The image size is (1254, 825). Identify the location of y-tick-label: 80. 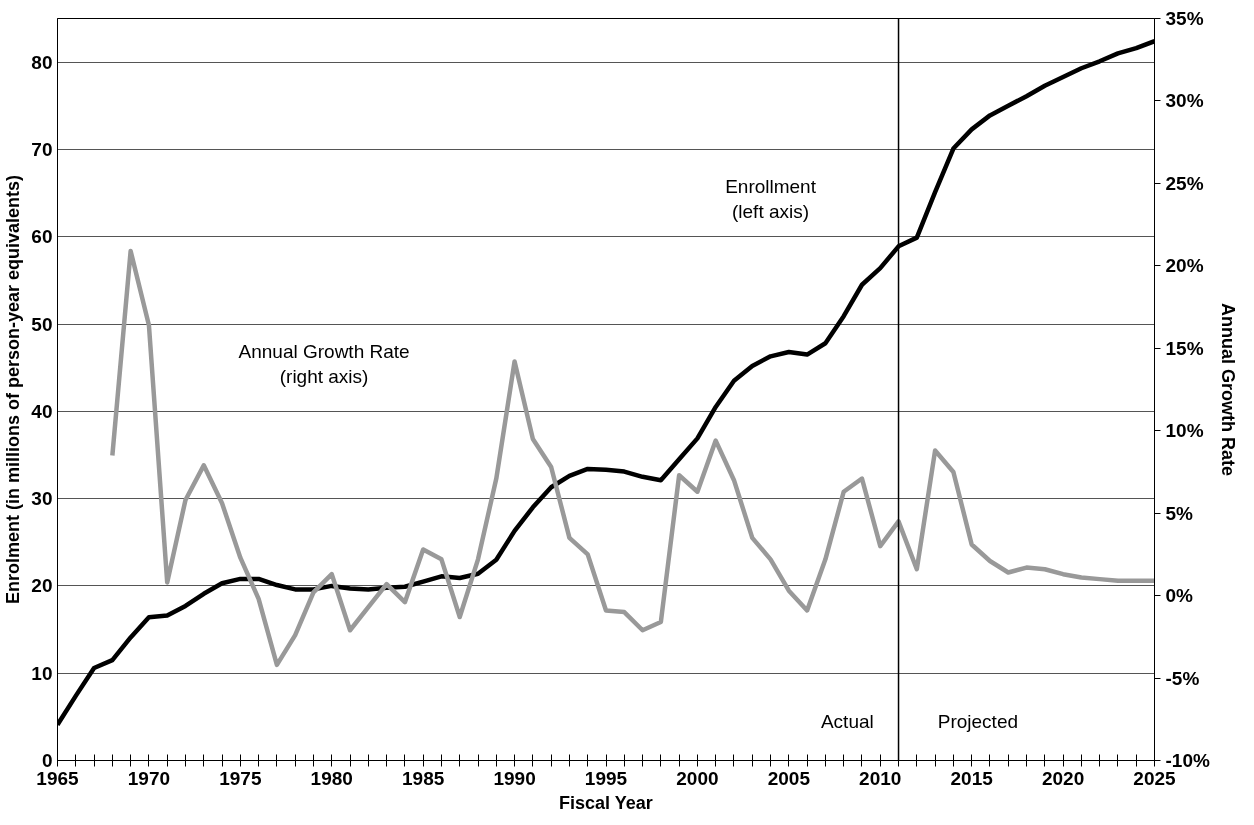
(42, 62).